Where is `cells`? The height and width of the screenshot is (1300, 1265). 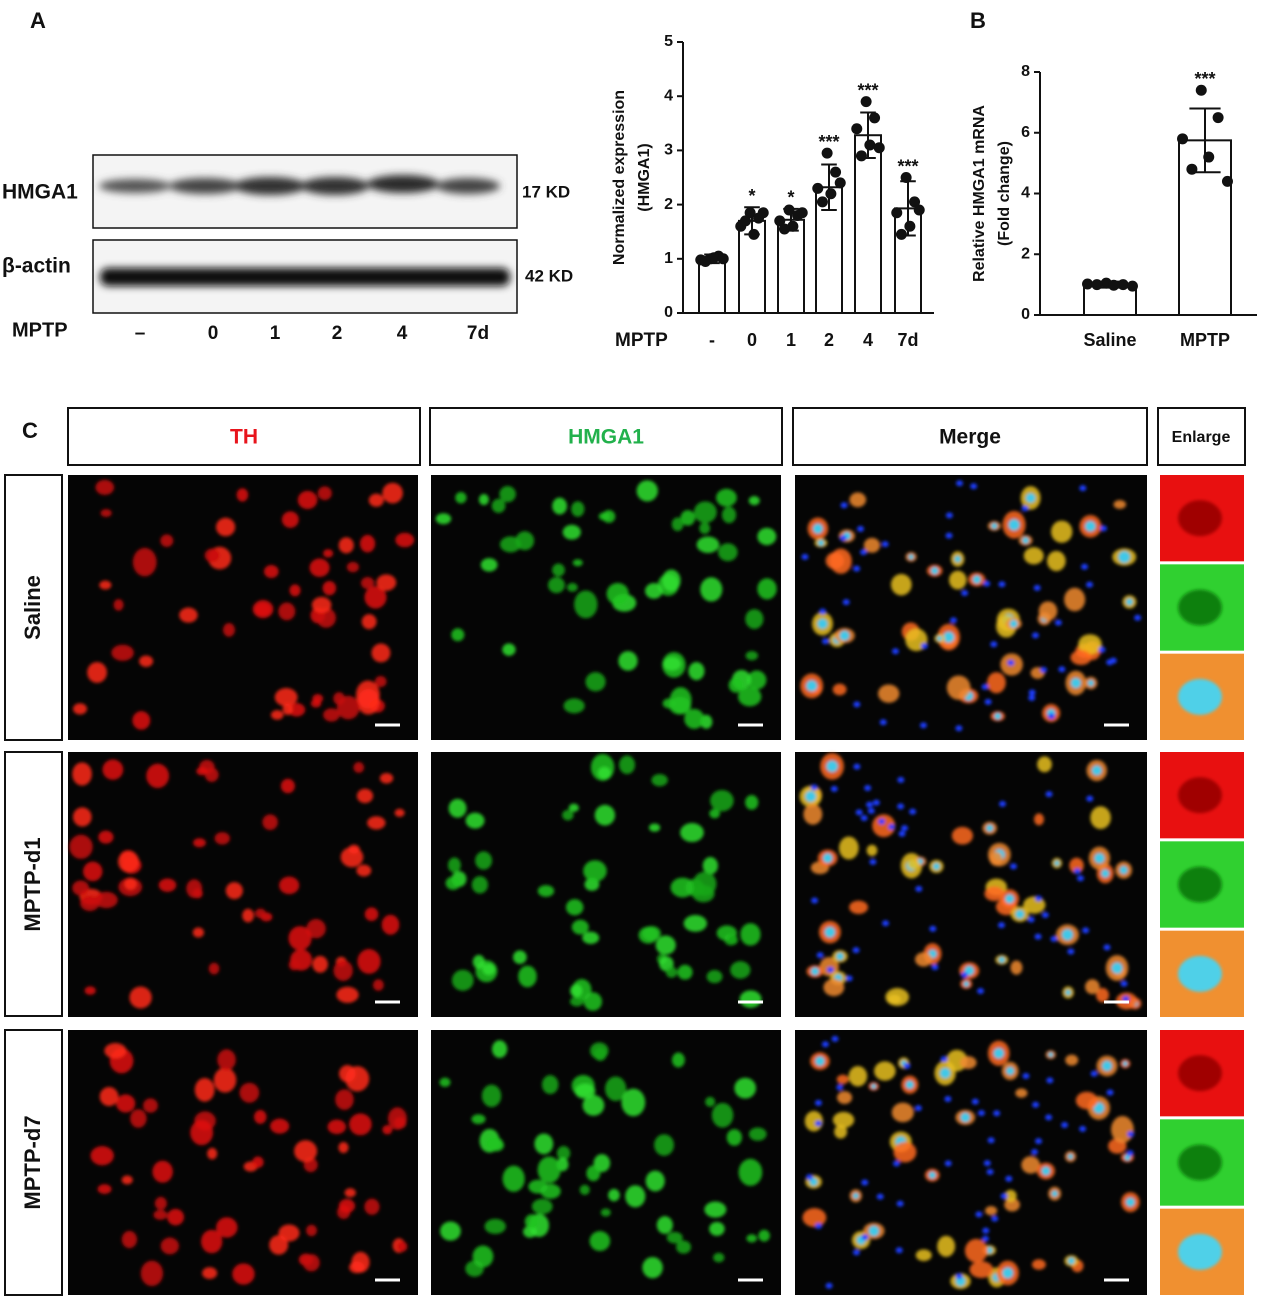 cells is located at coordinates (237, 884).